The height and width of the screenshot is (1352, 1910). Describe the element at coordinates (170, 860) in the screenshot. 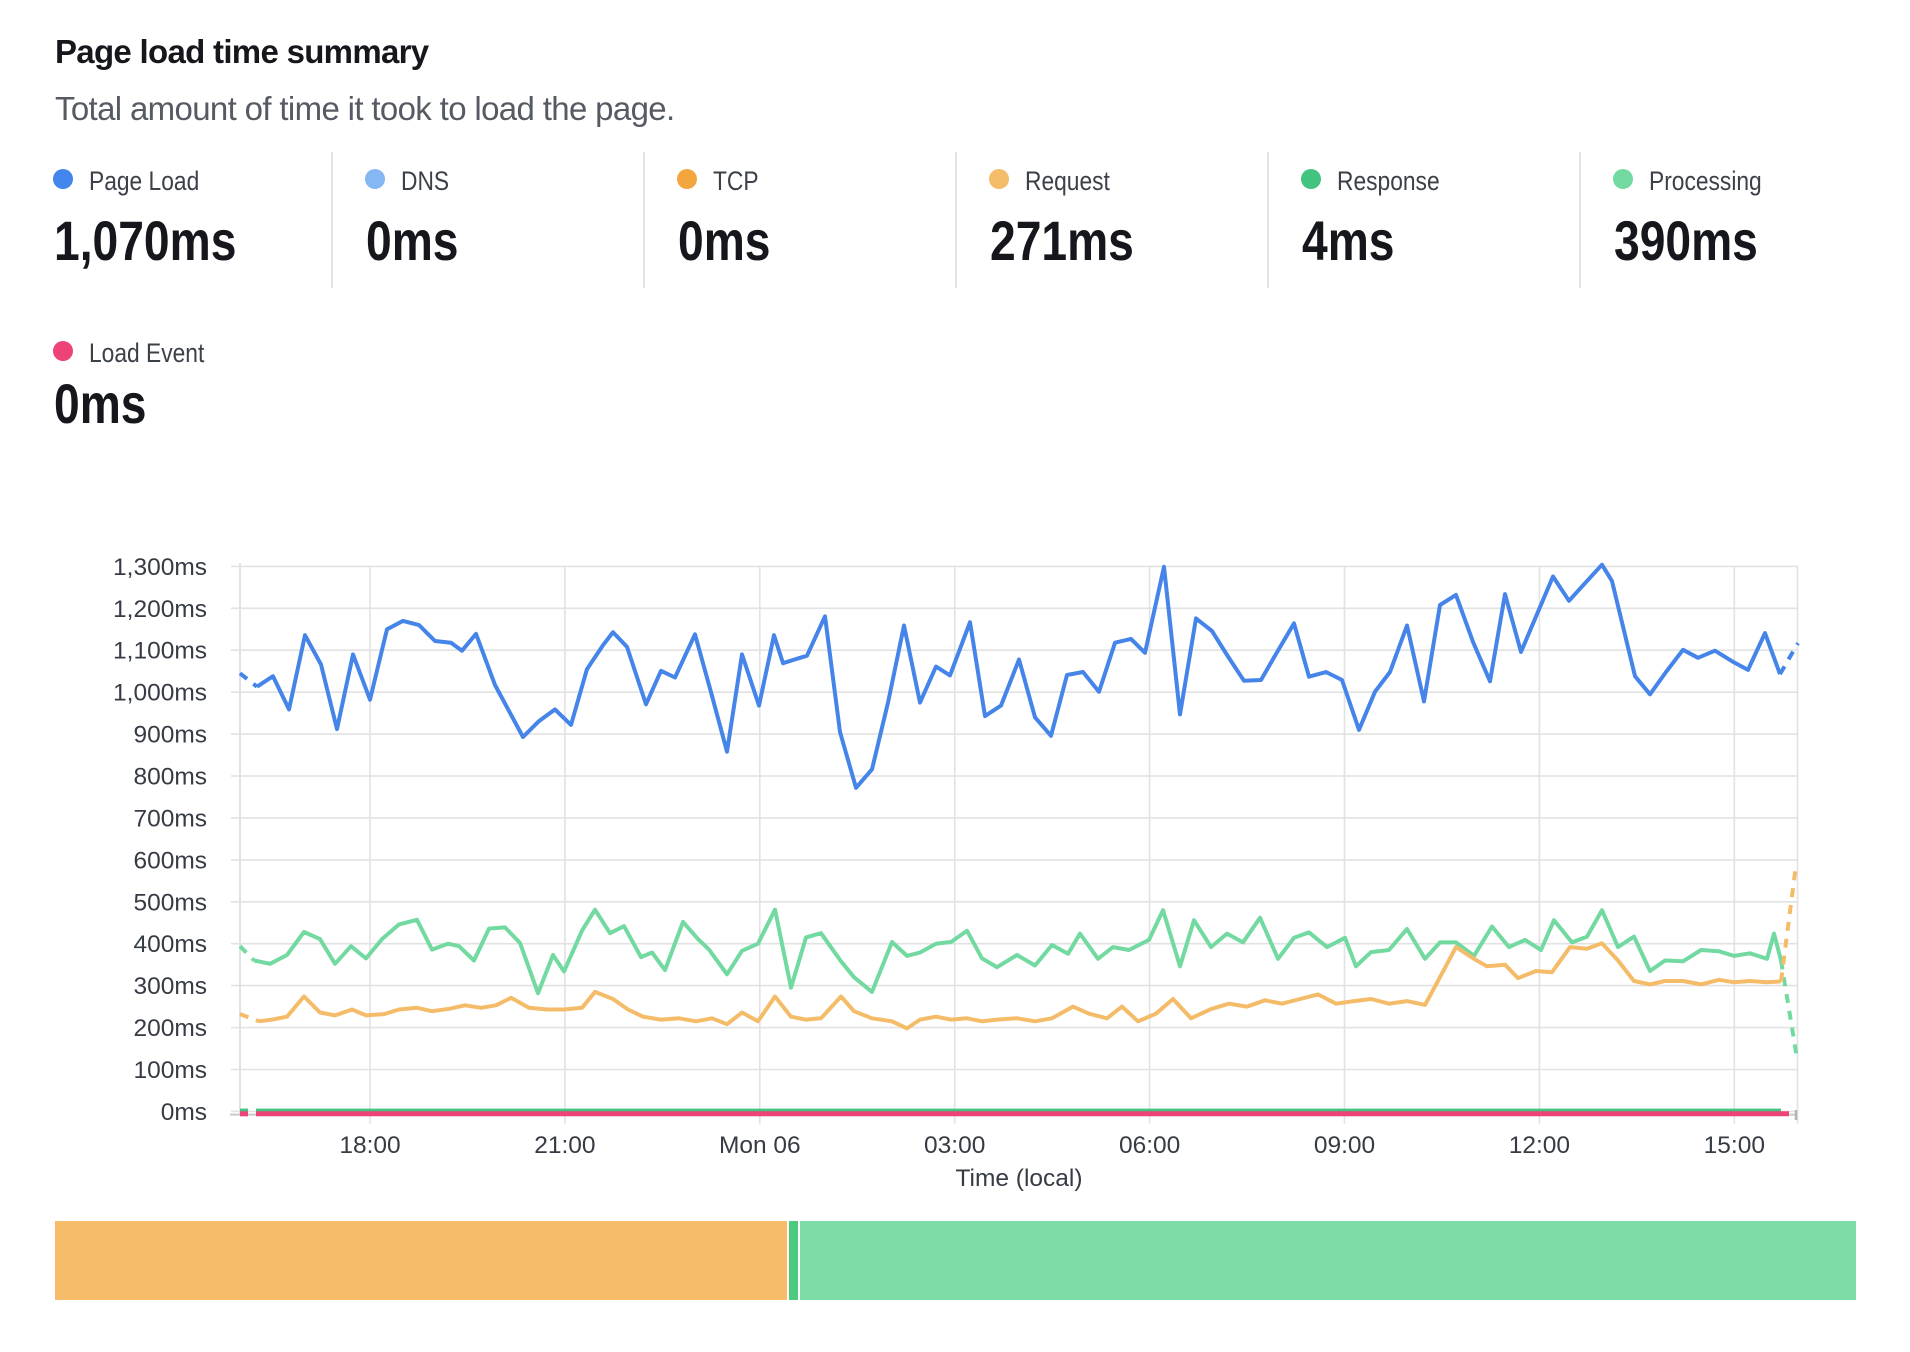

I see `svg-text: 600ms` at that location.